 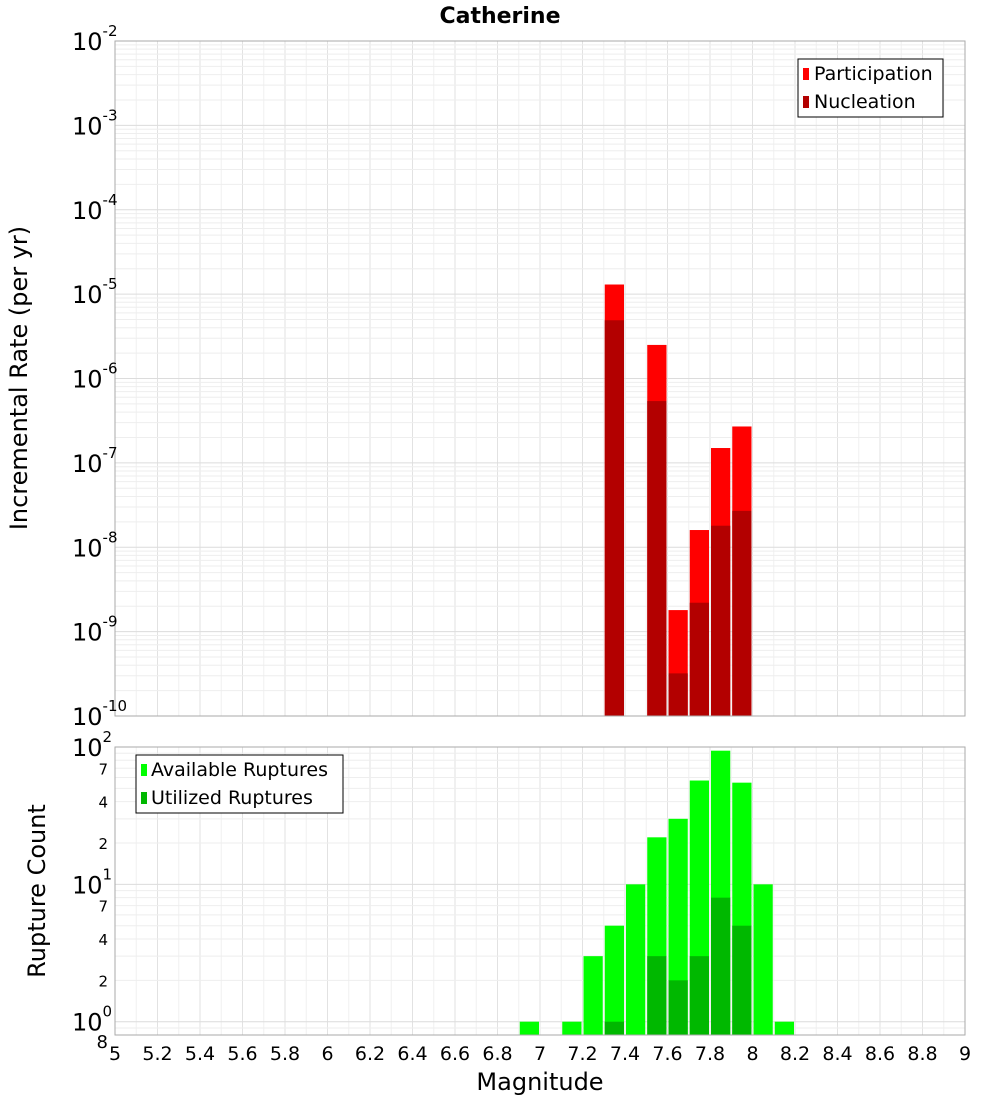 I want to click on top-legend: Participation Nucleation, so click(x=870, y=88).